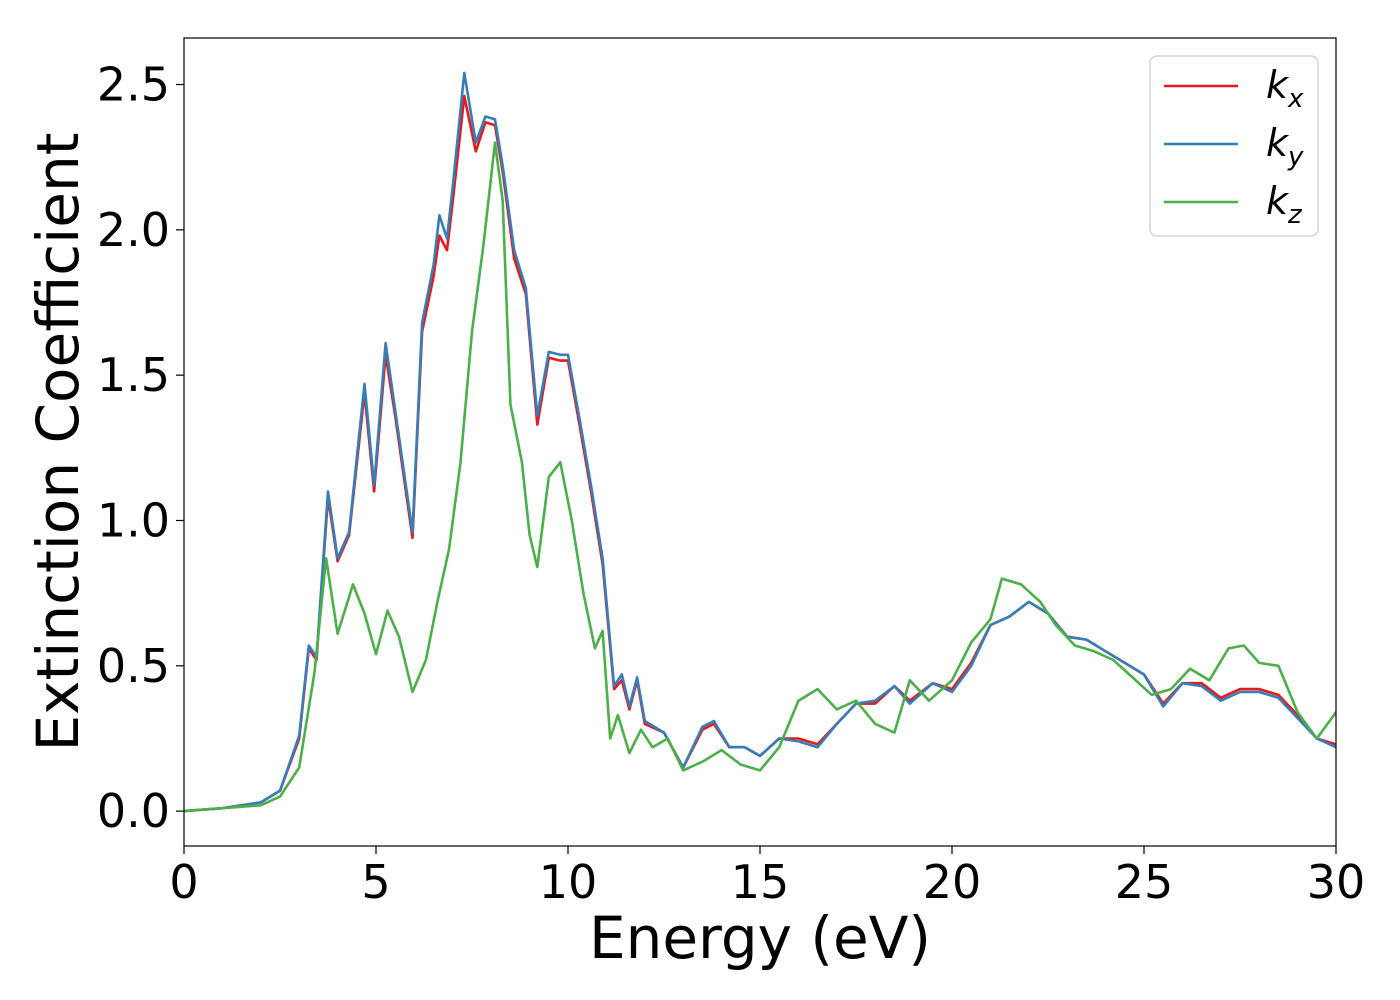 The height and width of the screenshot is (1000, 1400). I want to click on legend: kx ky kz, so click(1234, 146).